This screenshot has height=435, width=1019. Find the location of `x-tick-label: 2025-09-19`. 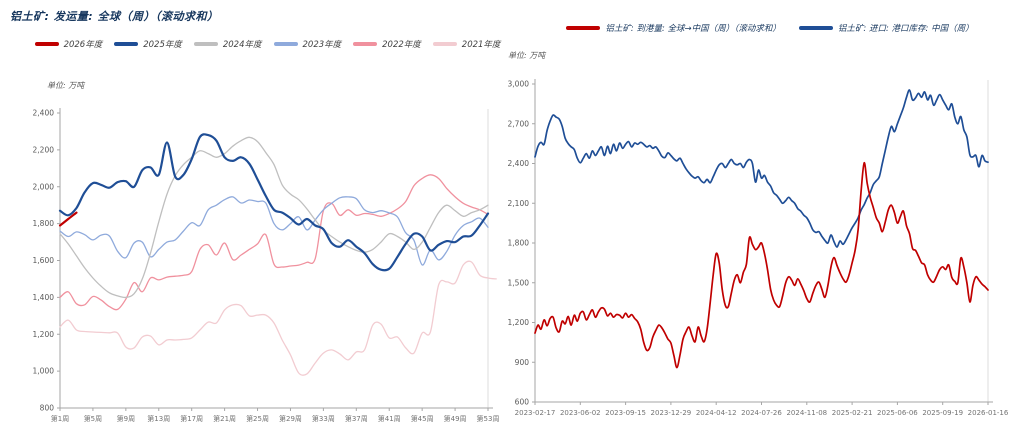

x-tick-label: 2025-09-19 is located at coordinates (942, 413).